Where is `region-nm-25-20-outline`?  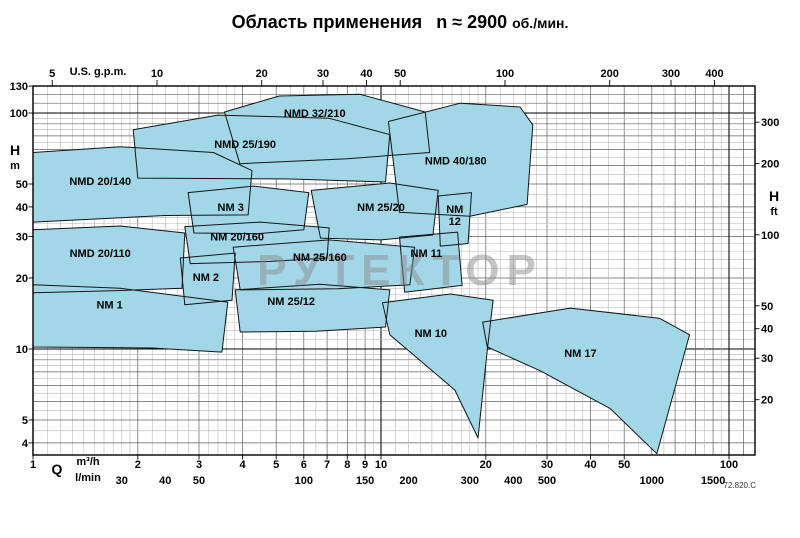
region-nm-25-20-outline is located at coordinates (374, 211).